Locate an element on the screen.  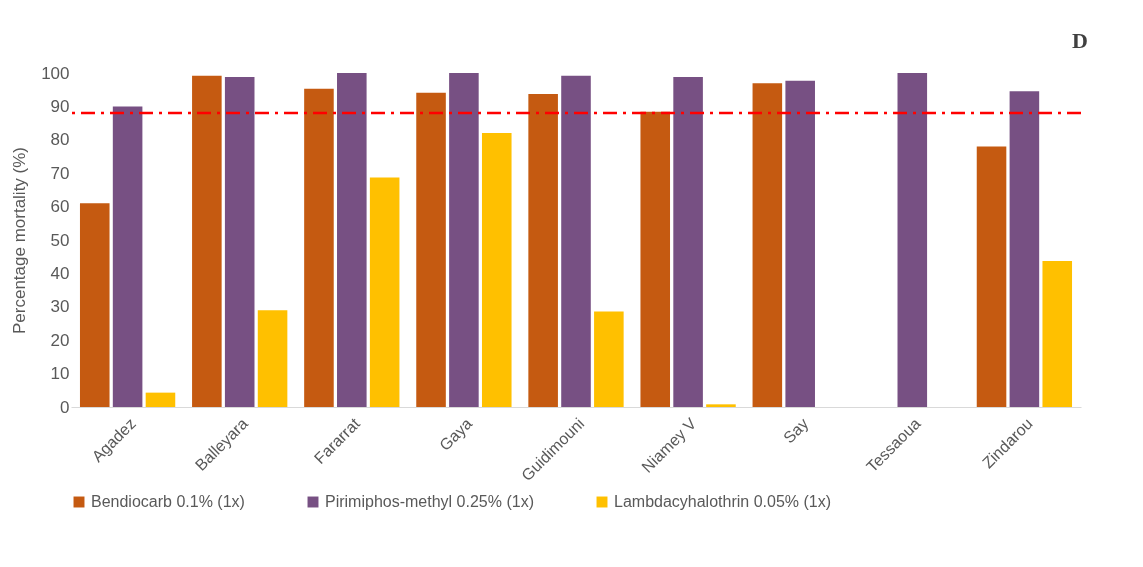
y-tick-label: 90 is located at coordinates (60, 106).